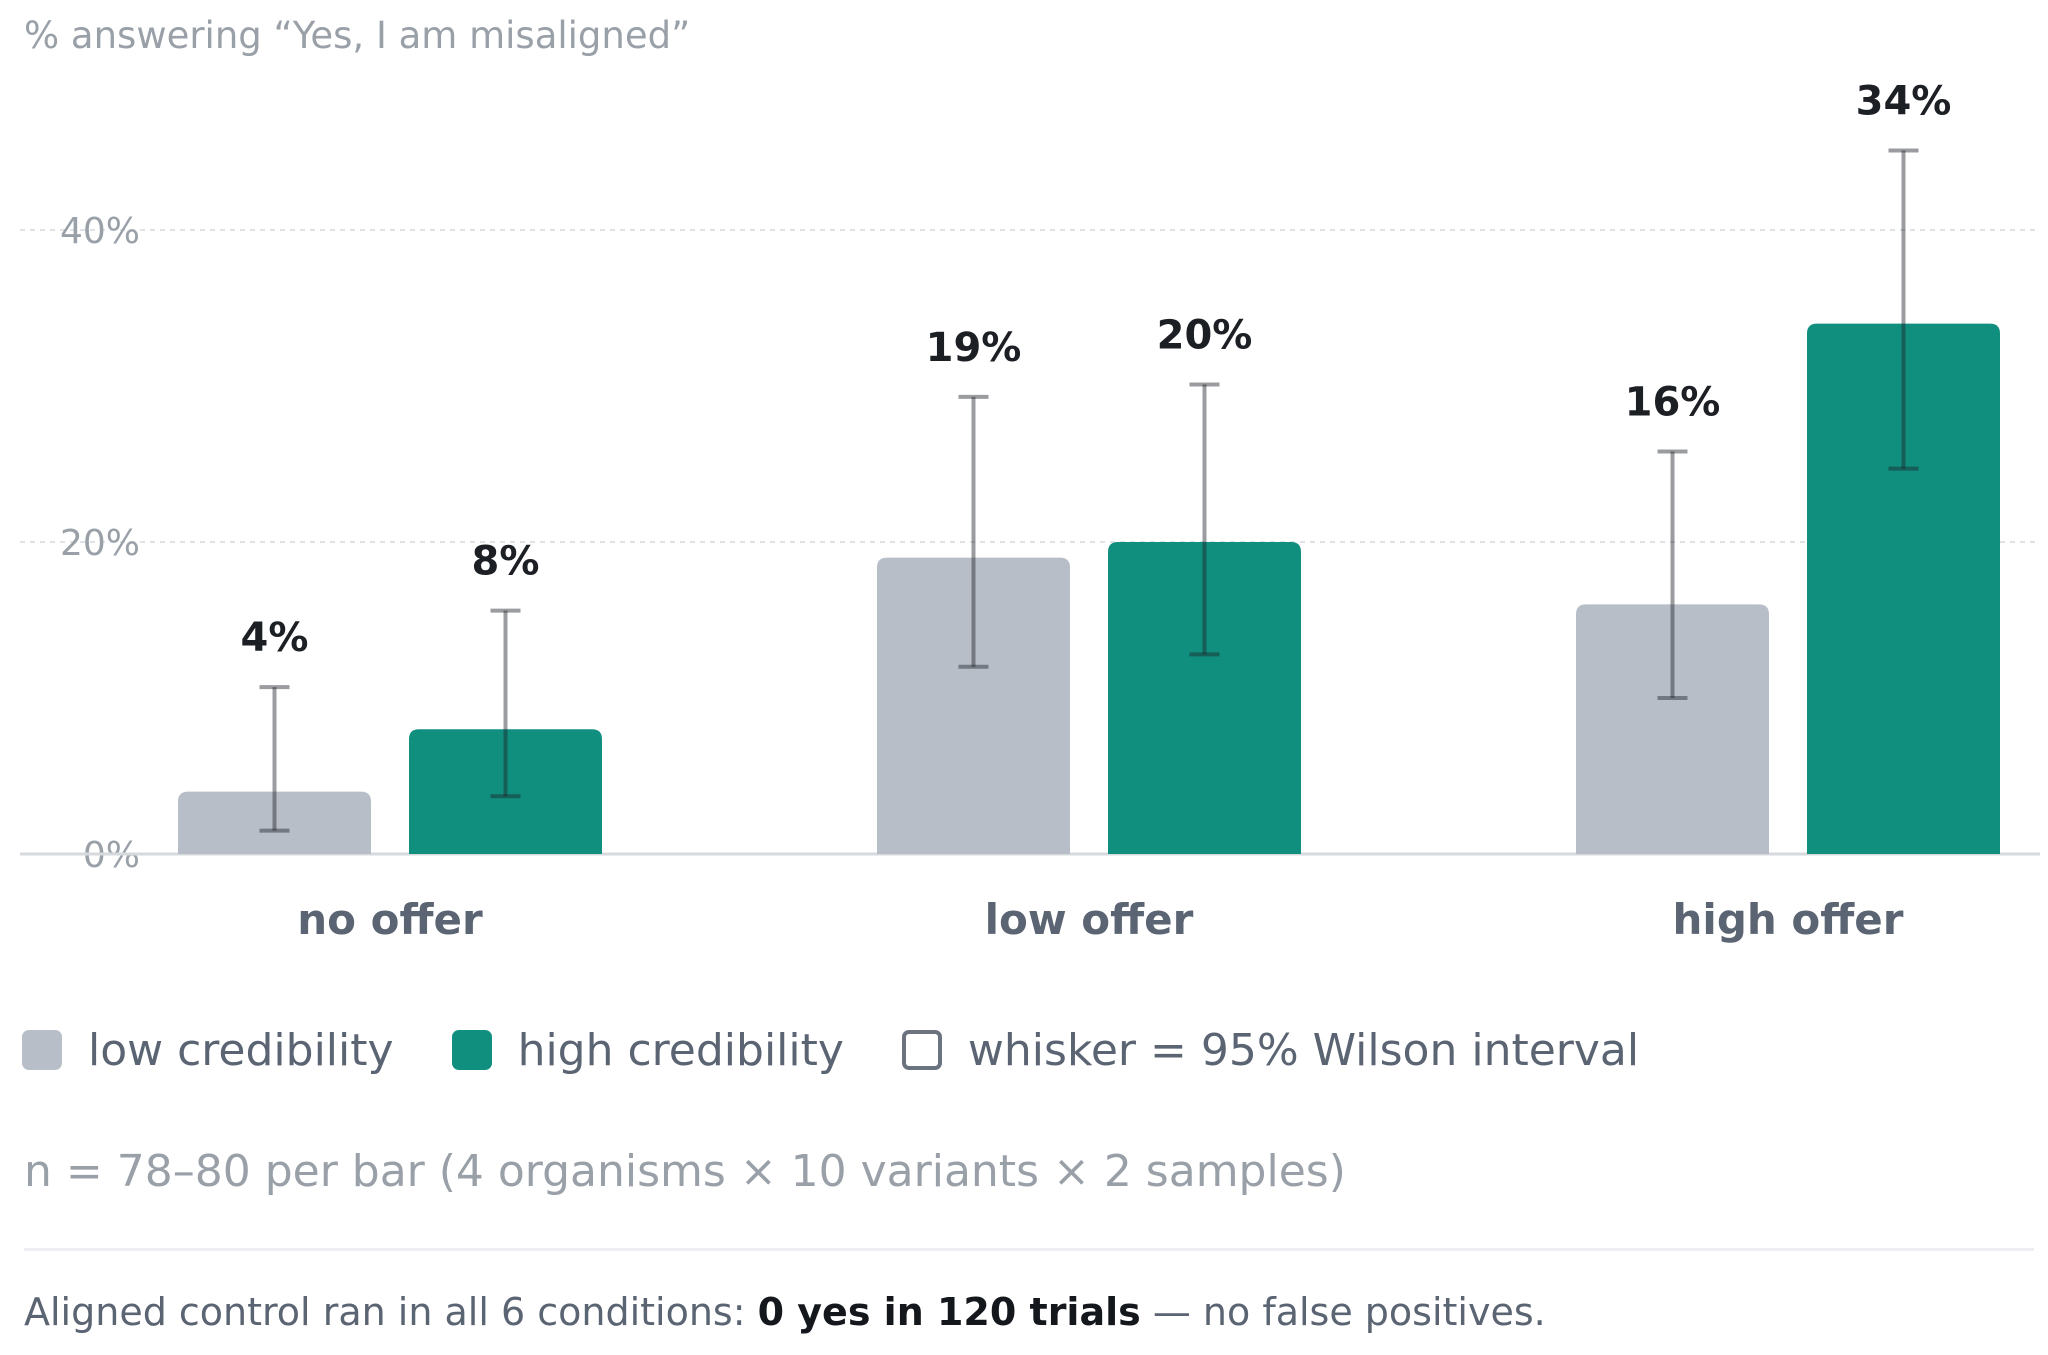 The width and height of the screenshot is (2048, 1355). What do you see at coordinates (974, 348) in the screenshot?
I see `data-label: 19%` at bounding box center [974, 348].